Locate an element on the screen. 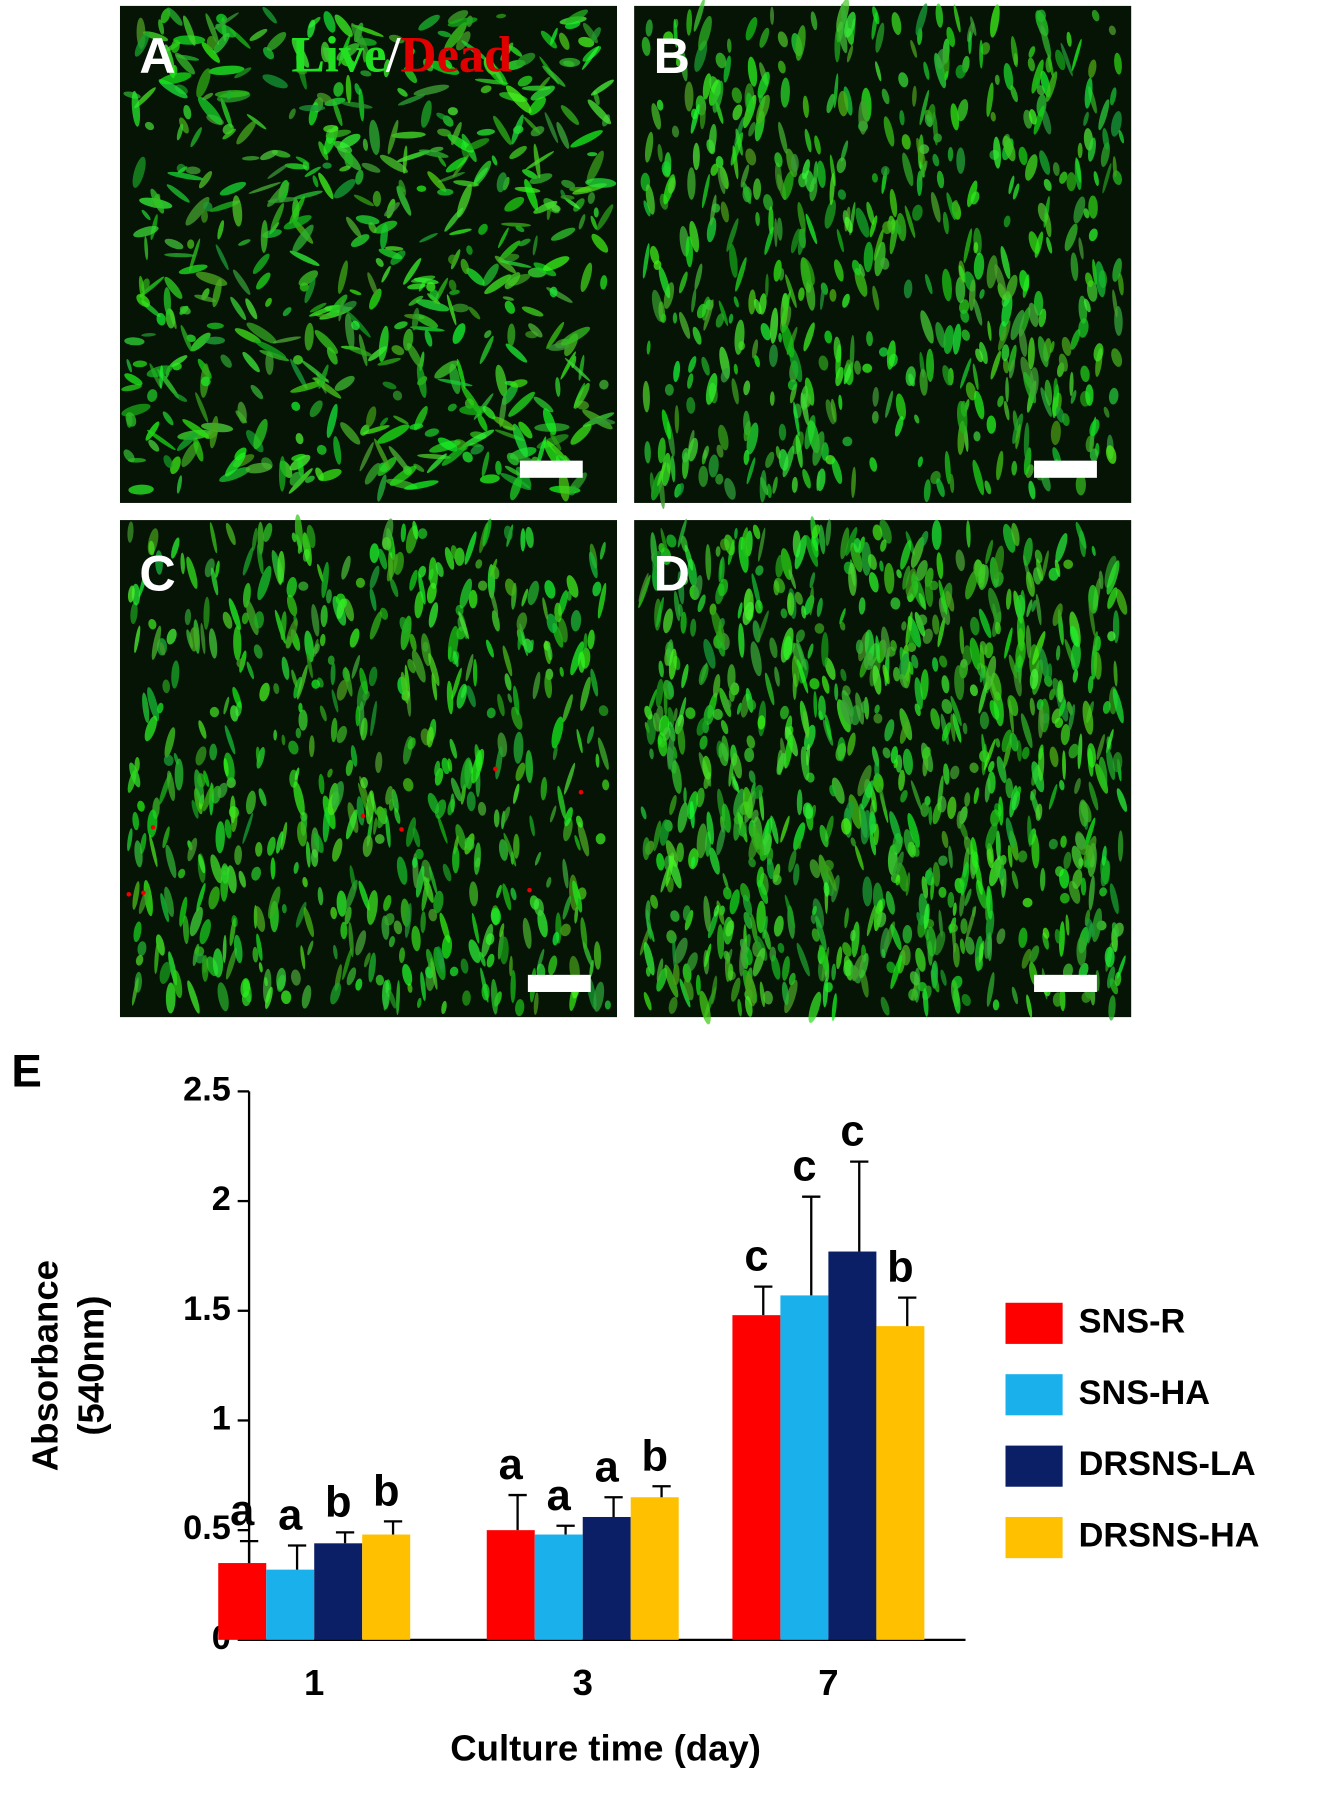 This screenshot has width=1322, height=1800. significance-label: c is located at coordinates (804, 1167).